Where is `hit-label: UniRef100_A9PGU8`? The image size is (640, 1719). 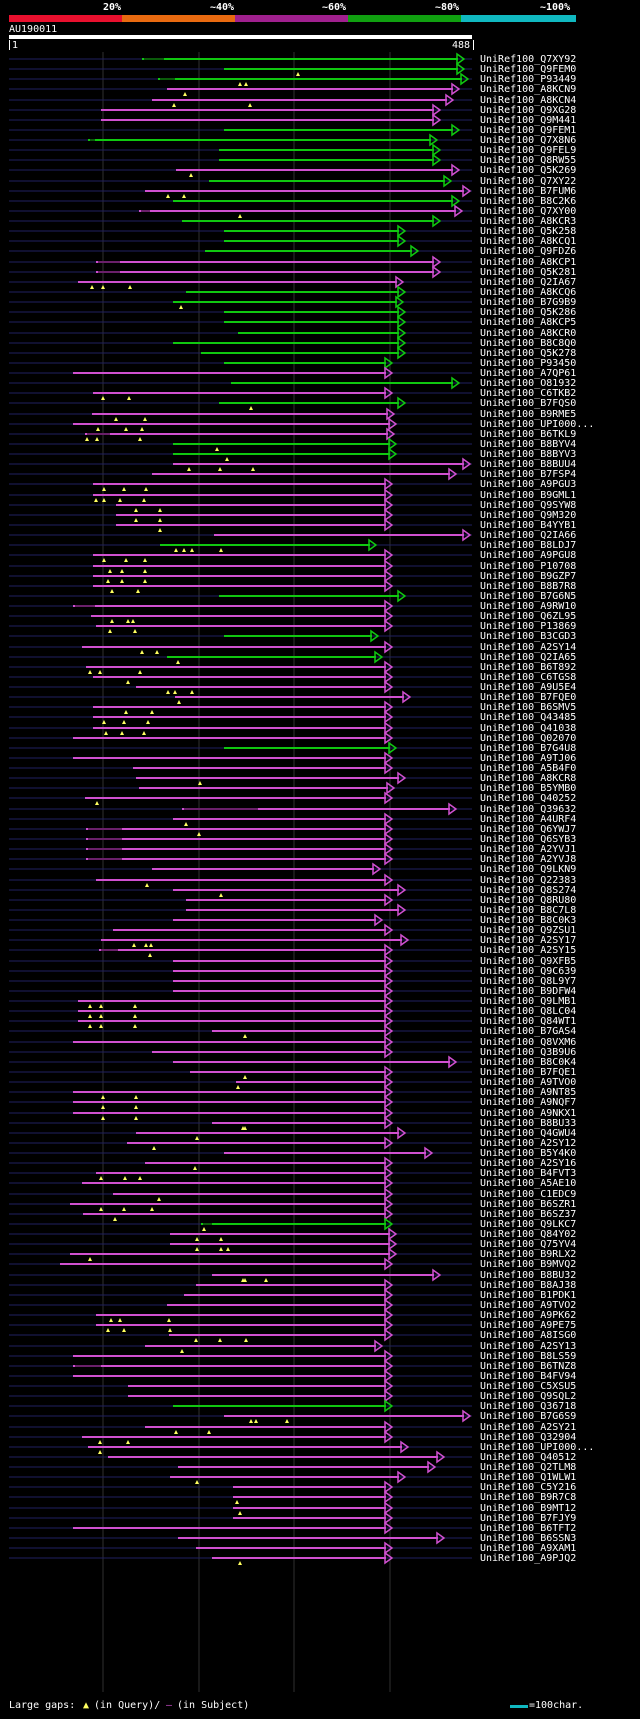 hit-label: UniRef100_A9PGU8 is located at coordinates (528, 555).